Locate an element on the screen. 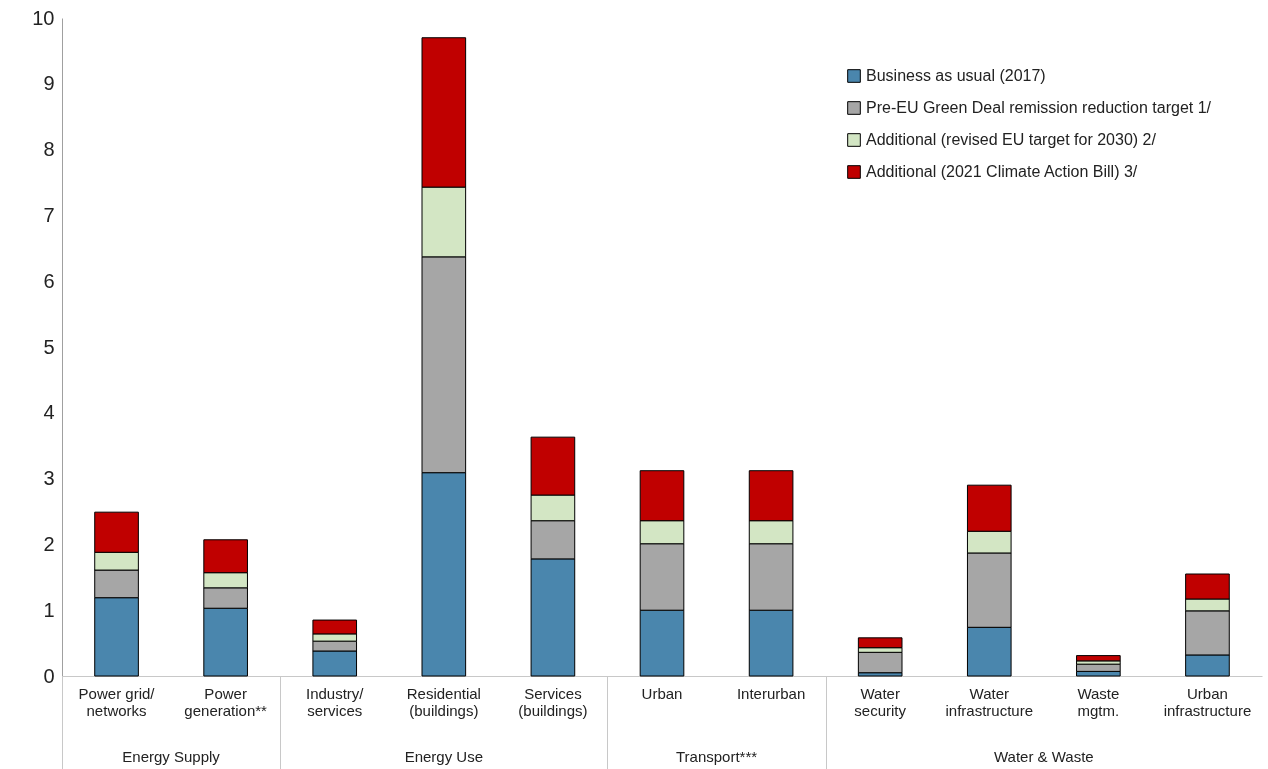  x-tick-label: Waste mgtm. is located at coordinates (1098, 701).